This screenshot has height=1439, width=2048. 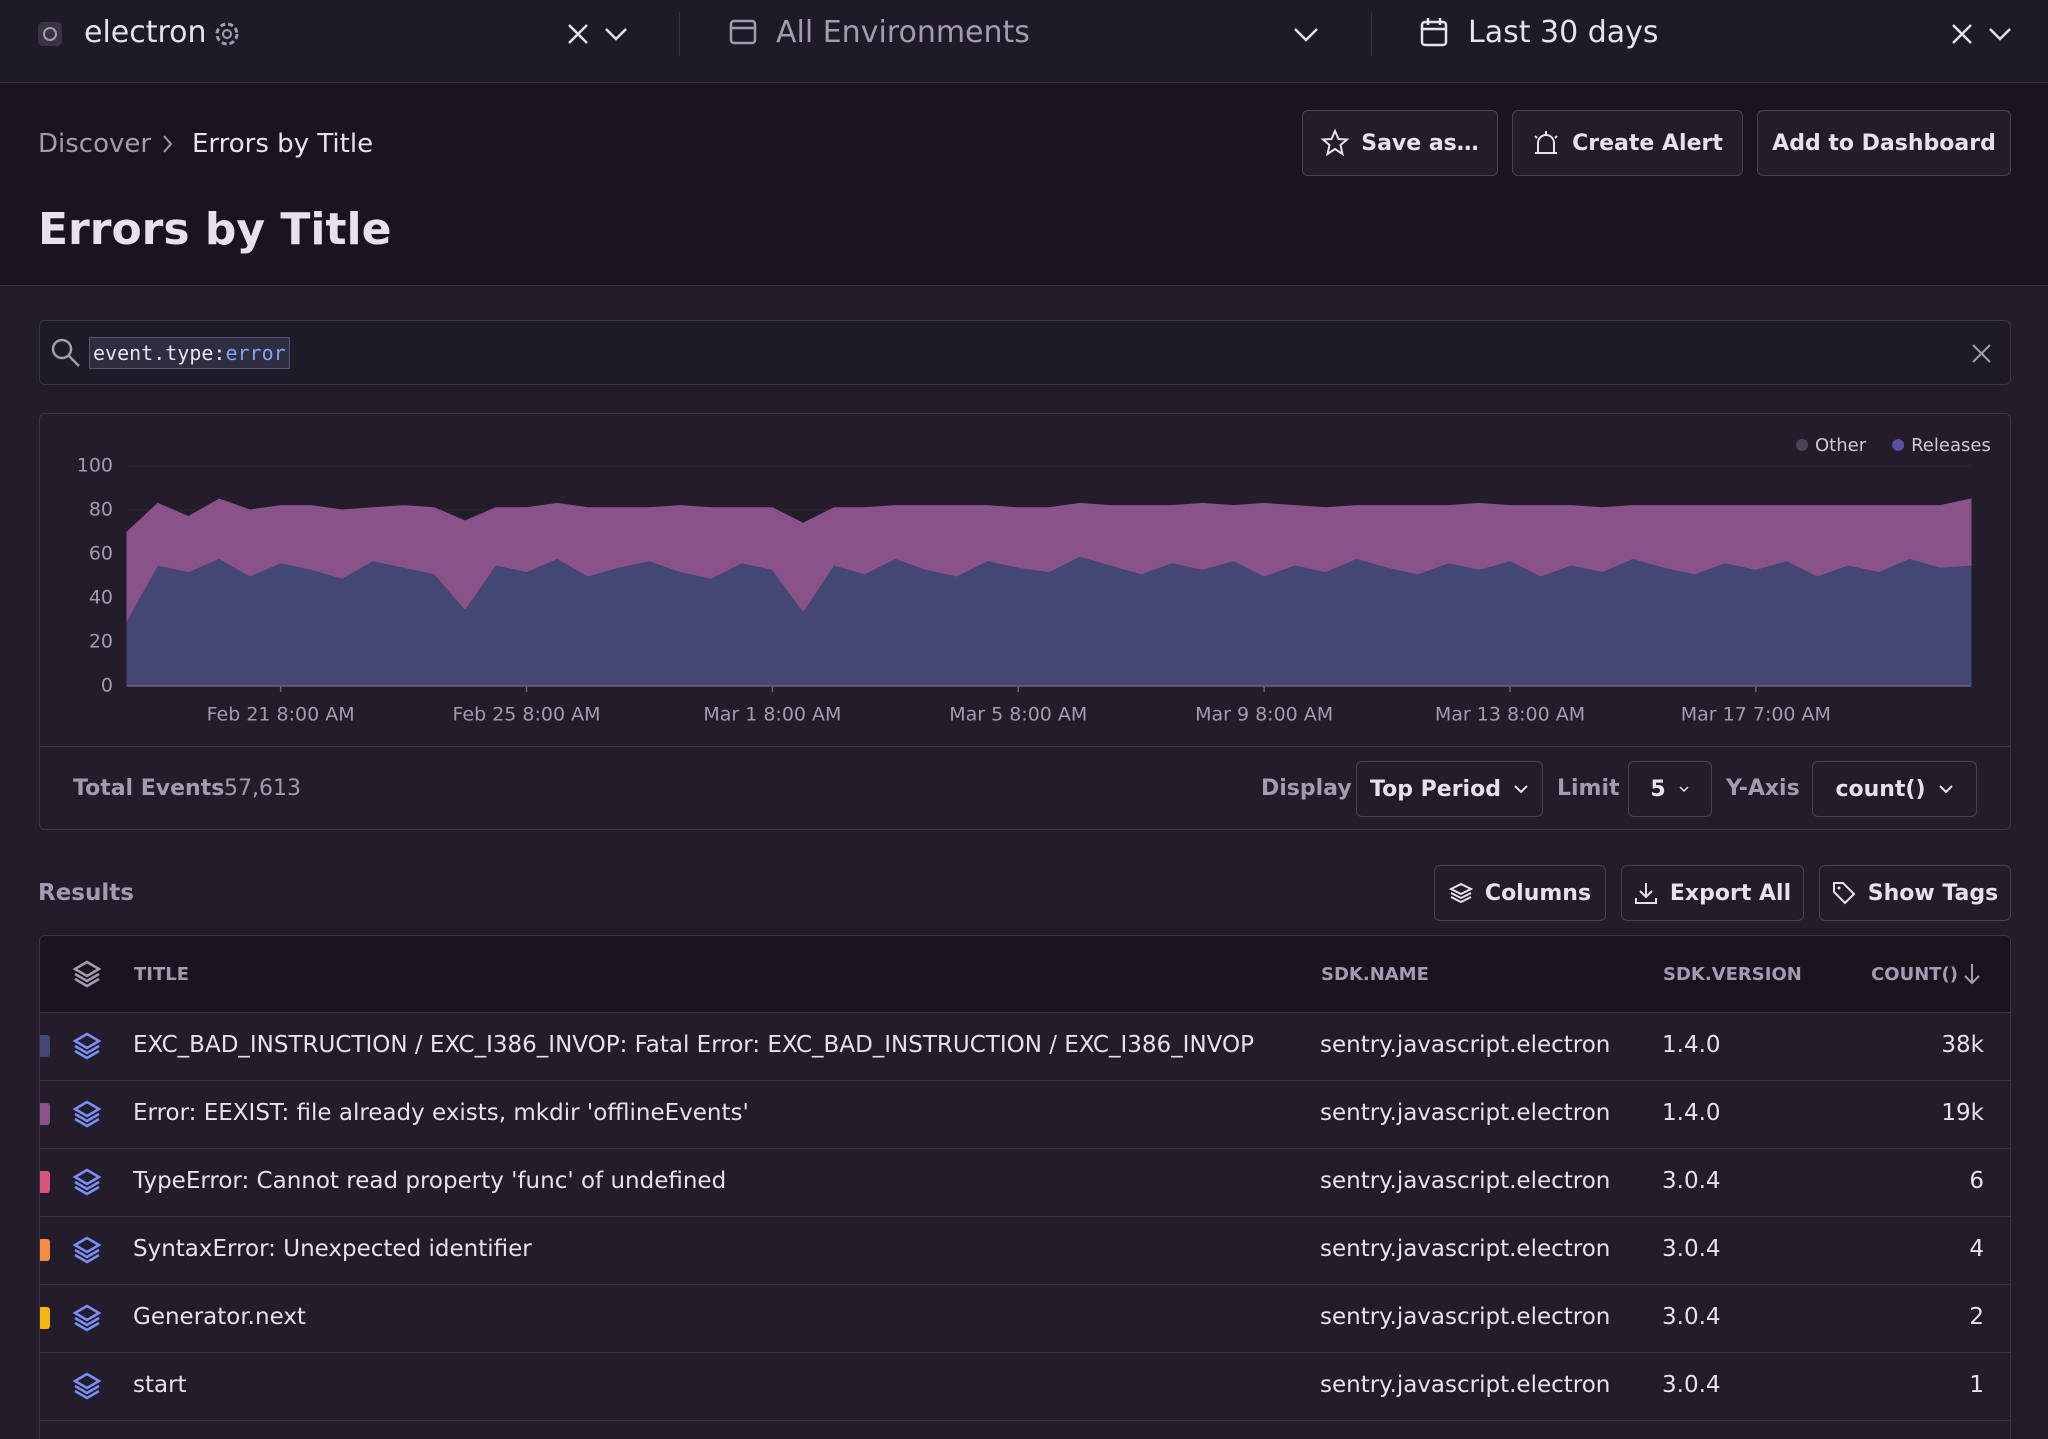 I want to click on y-tick-label: 0, so click(x=107, y=686).